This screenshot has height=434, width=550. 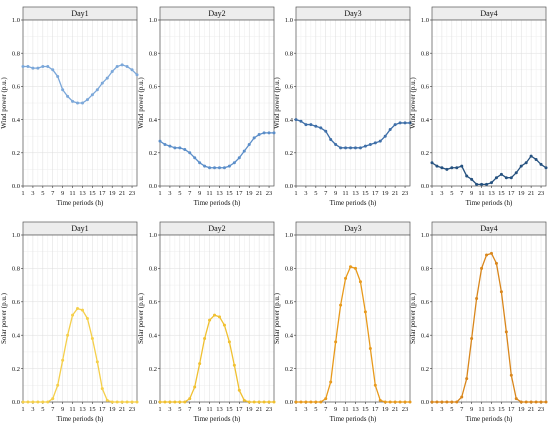 What do you see at coordinates (488, 13) in the screenshot?
I see `panel-title: Day4` at bounding box center [488, 13].